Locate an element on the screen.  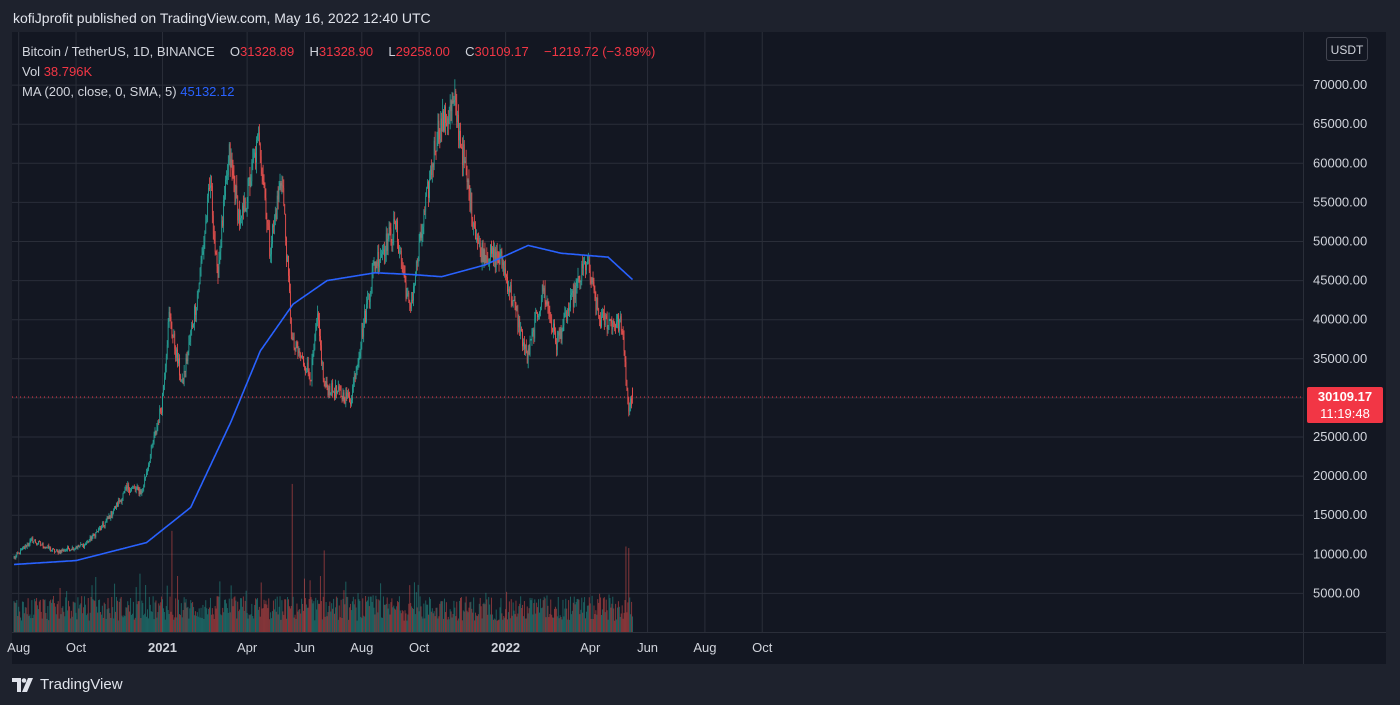
currency-button: USDT is located at coordinates (1347, 49).